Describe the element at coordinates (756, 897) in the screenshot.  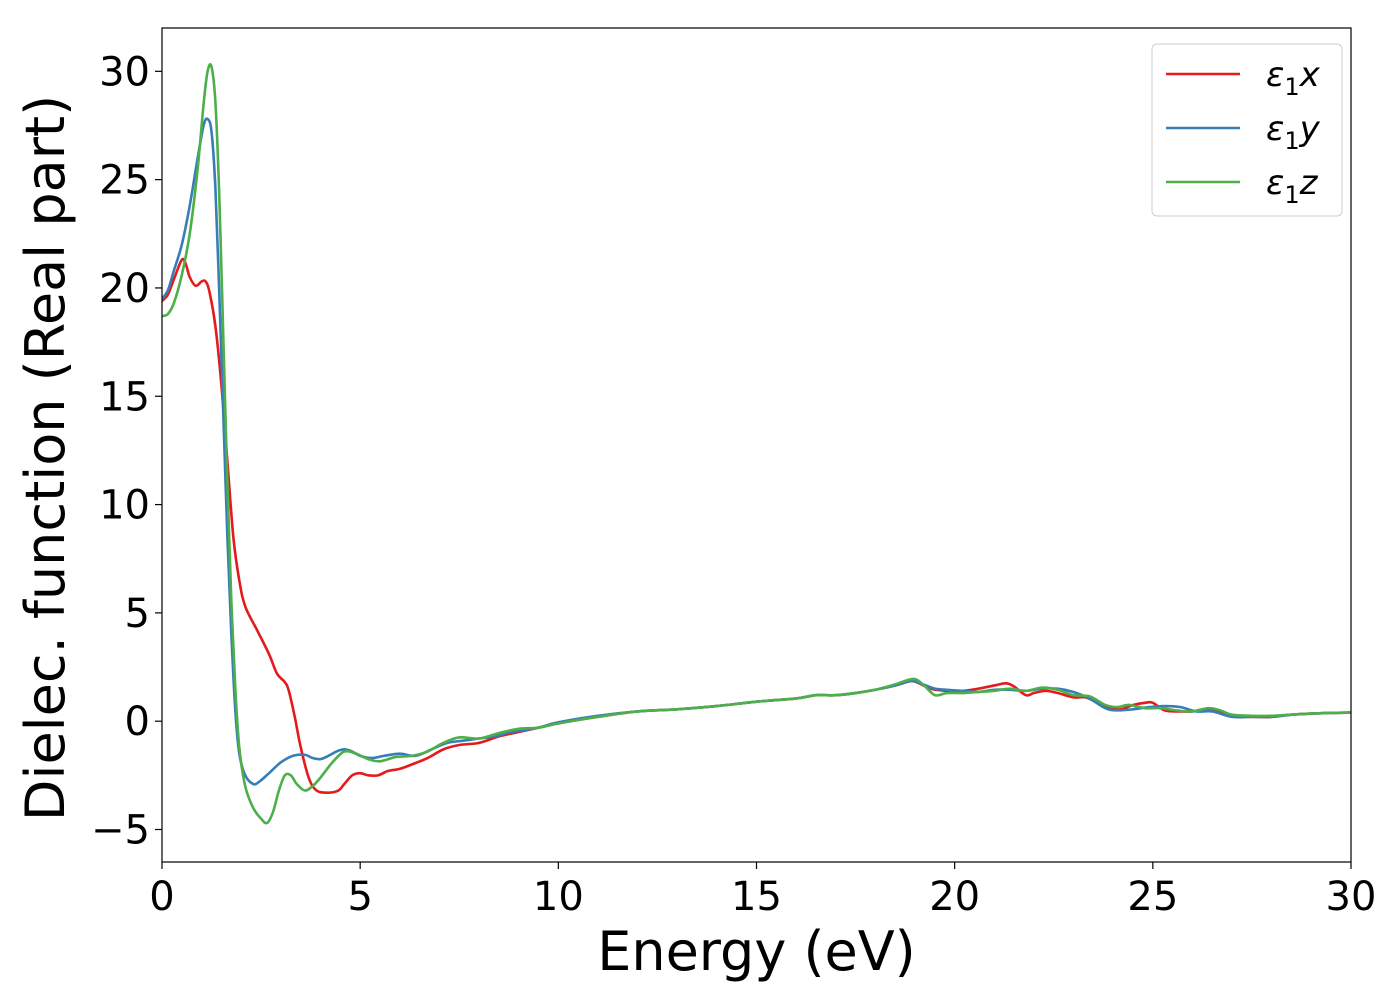
I see `x-tick-label: 15` at that location.